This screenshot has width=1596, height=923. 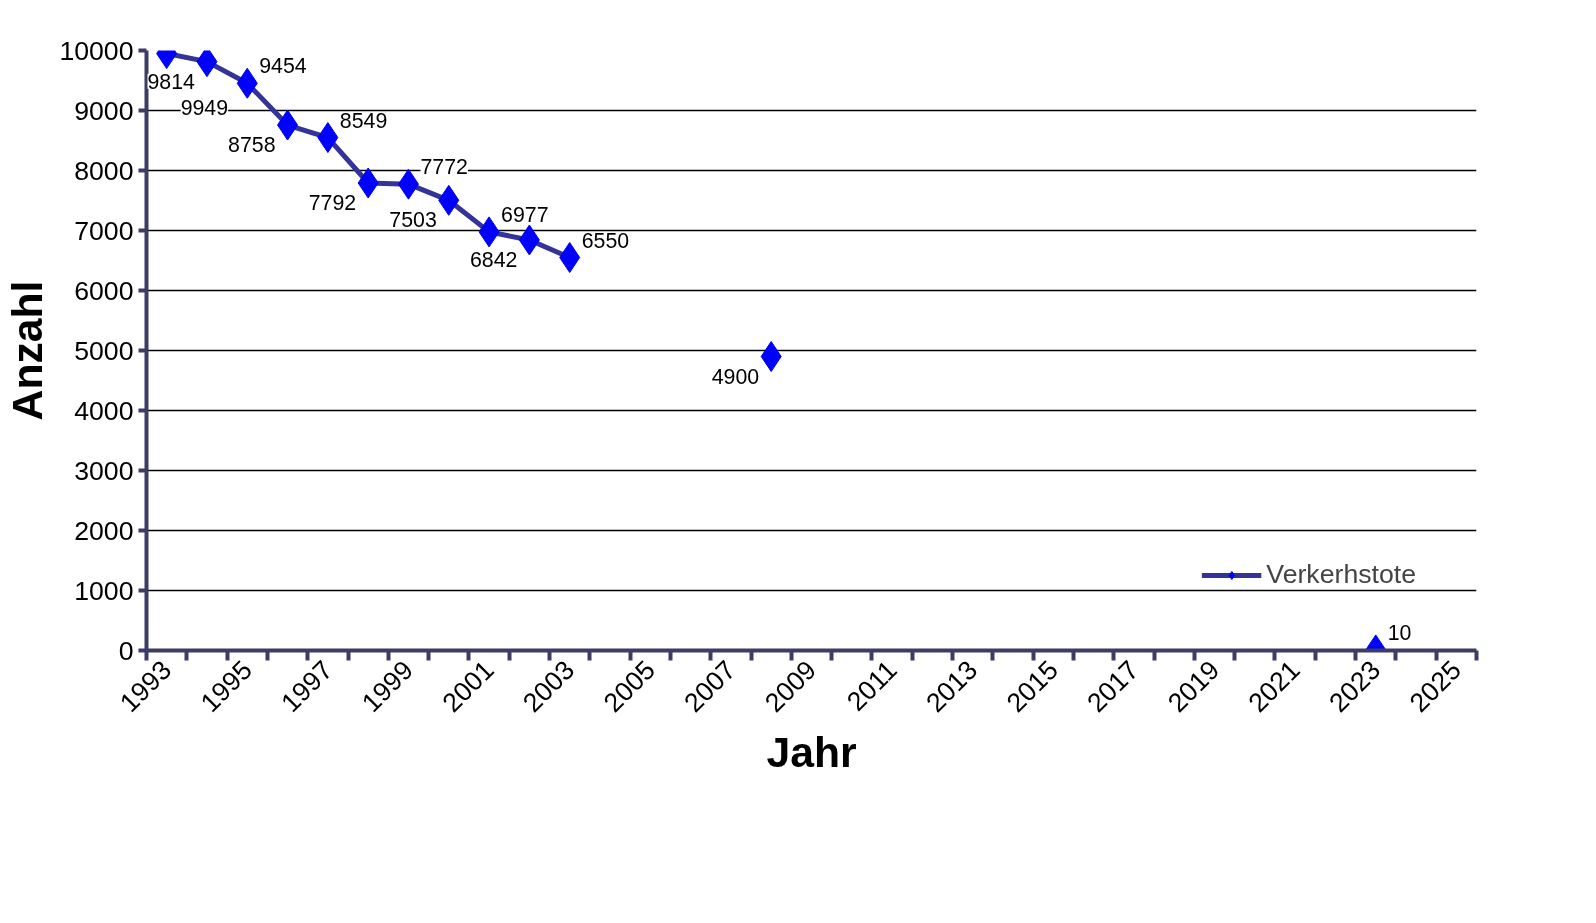 What do you see at coordinates (104, 410) in the screenshot?
I see `y-tick-label: 4000` at bounding box center [104, 410].